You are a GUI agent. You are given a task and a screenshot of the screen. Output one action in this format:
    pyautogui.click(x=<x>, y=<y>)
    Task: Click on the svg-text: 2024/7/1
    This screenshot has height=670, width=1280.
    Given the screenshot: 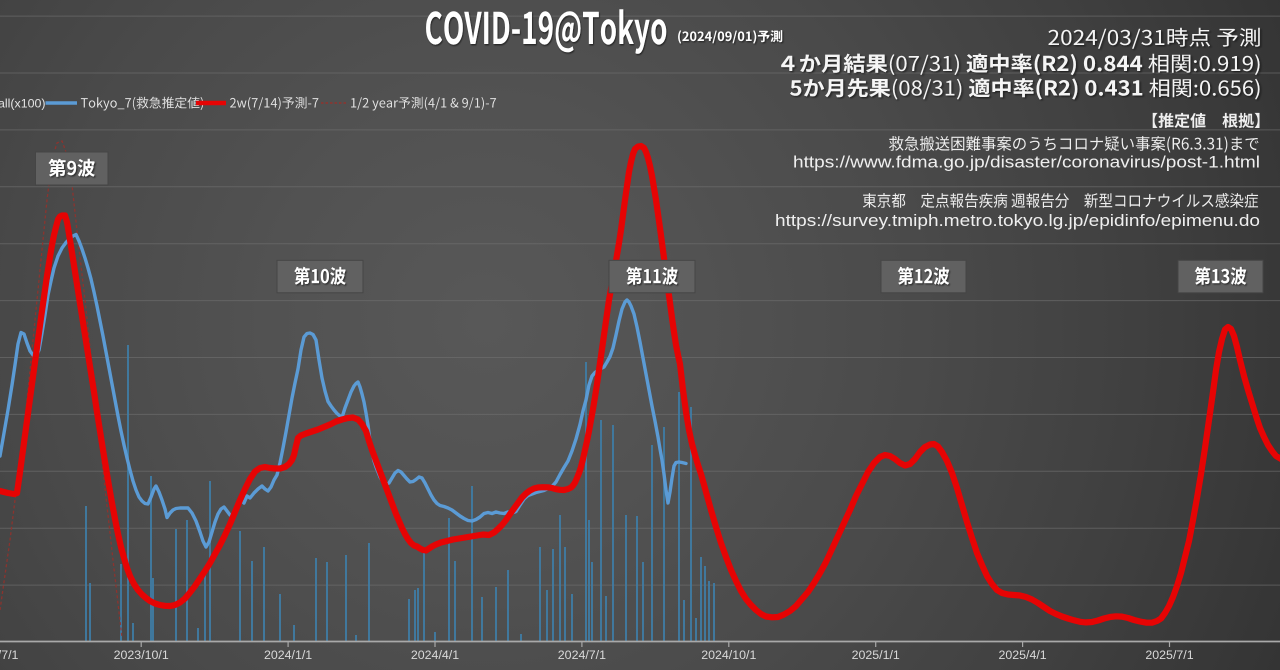 What is the action you would take?
    pyautogui.click(x=582, y=655)
    